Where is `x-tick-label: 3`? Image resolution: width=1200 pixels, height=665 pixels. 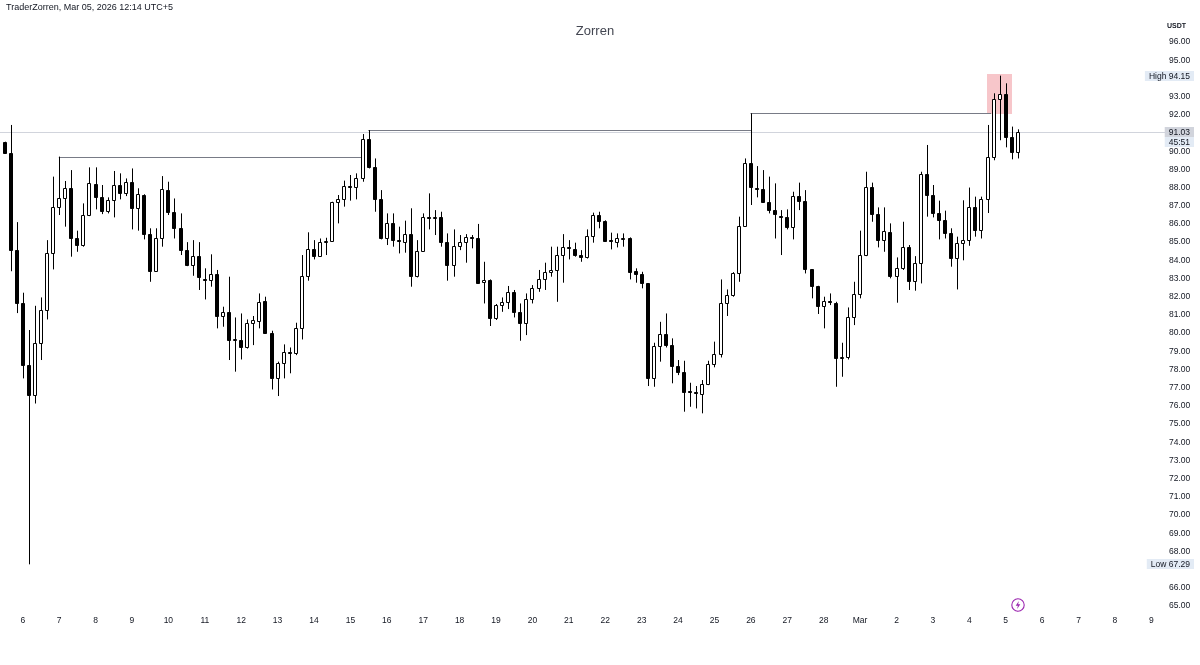
x-tick-label: 3 is located at coordinates (933, 620).